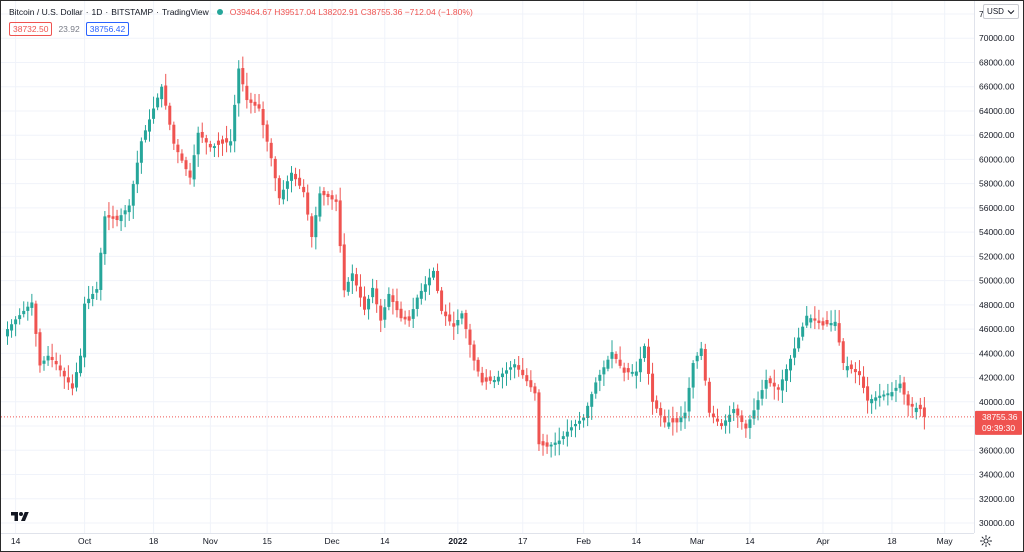 This screenshot has width=1024, height=552. Describe the element at coordinates (998, 428) in the screenshot. I see `bar-countdown: 09:39:30` at that location.